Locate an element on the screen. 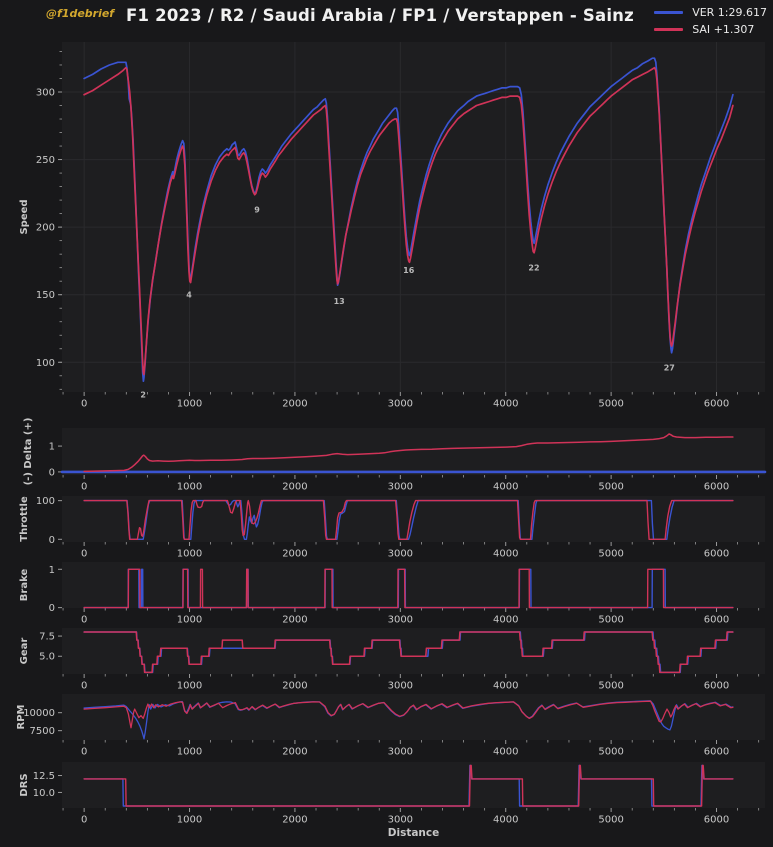 The height and width of the screenshot is (847, 773). corner-label-22: 22 is located at coordinates (533, 267).